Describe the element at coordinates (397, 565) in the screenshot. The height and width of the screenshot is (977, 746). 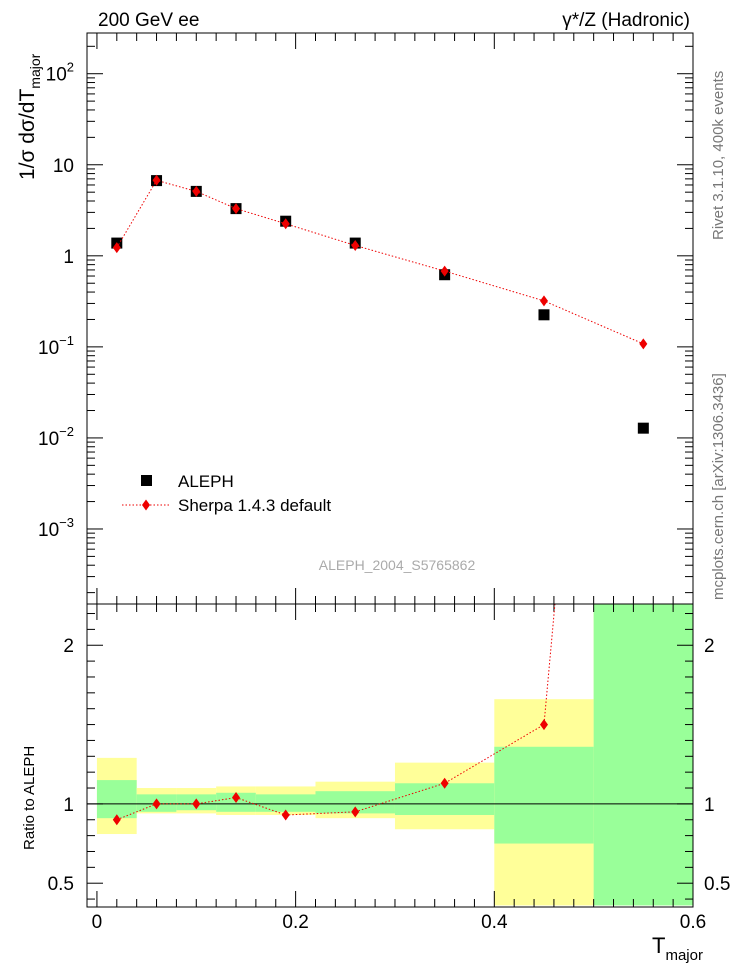
I see `analysis-watermark: ALEPH_2004_S5765862` at that location.